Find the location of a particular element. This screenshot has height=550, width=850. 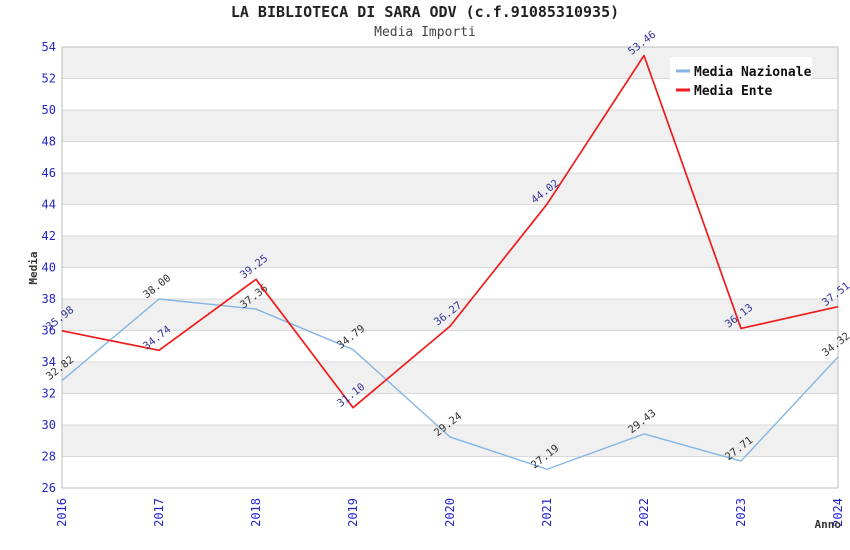

y-tick-label: 48 is located at coordinates (49, 142).